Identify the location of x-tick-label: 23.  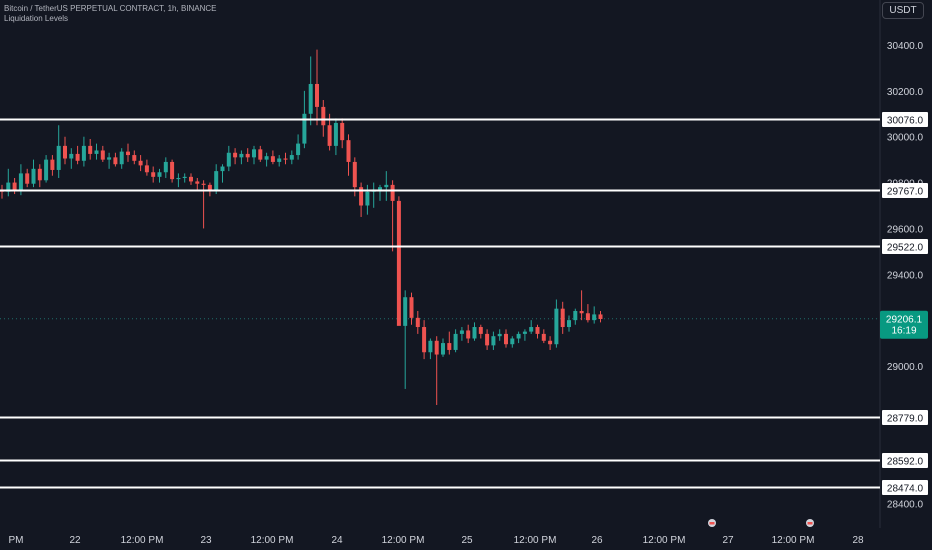
(206, 540).